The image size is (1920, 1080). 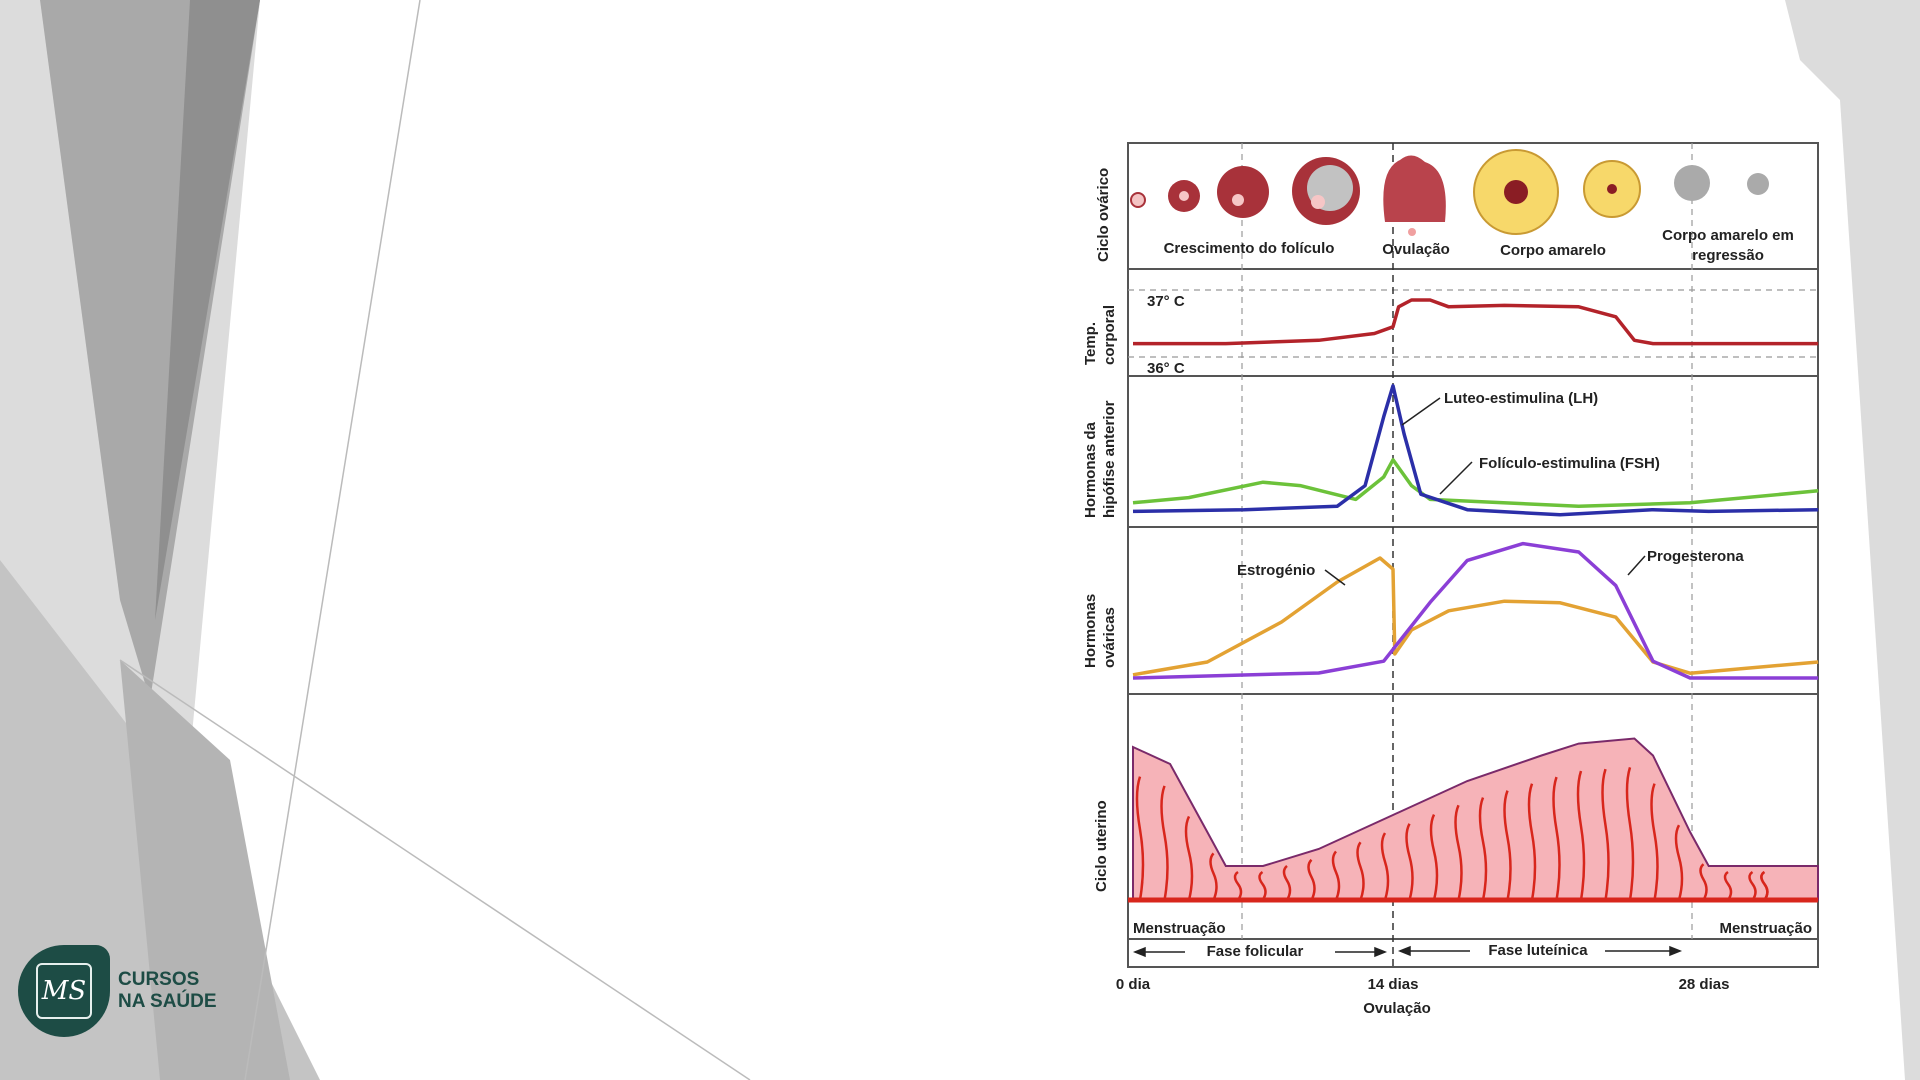 What do you see at coordinates (1728, 235) in the screenshot?
I see `label-regression: Corpo amarelo em` at bounding box center [1728, 235].